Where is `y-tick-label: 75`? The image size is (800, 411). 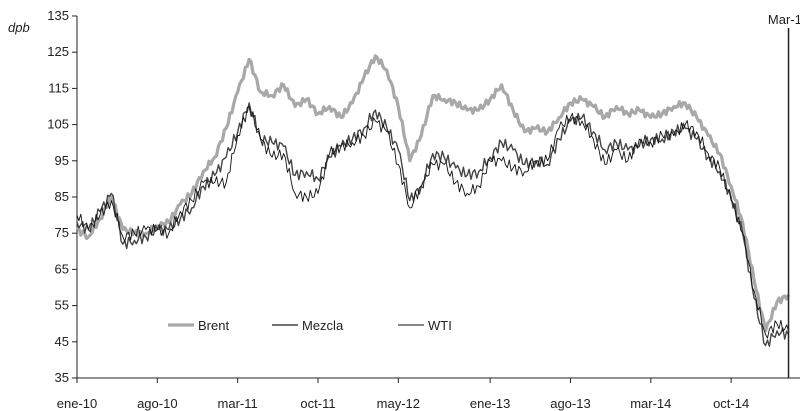 y-tick-label: 75 is located at coordinates (62, 232).